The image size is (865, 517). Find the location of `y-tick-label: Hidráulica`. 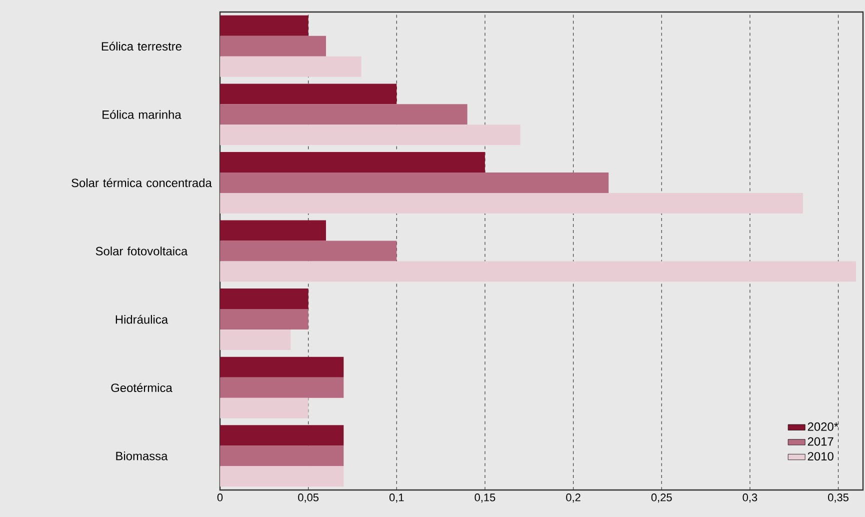

y-tick-label: Hidráulica is located at coordinates (142, 319).